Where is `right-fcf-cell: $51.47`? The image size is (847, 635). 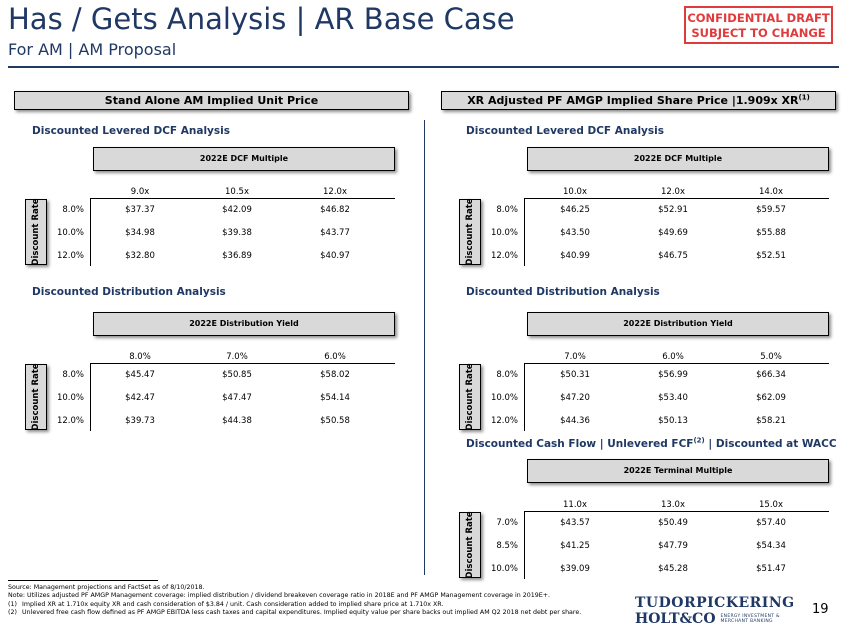 right-fcf-cell: $51.47 is located at coordinates (771, 569).